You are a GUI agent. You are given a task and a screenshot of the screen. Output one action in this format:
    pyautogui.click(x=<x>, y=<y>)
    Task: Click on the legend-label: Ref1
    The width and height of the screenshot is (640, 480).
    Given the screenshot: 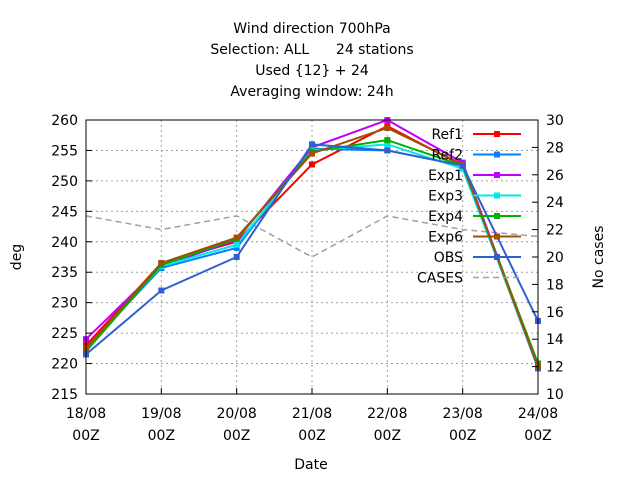 What is the action you would take?
    pyautogui.click(x=447, y=135)
    